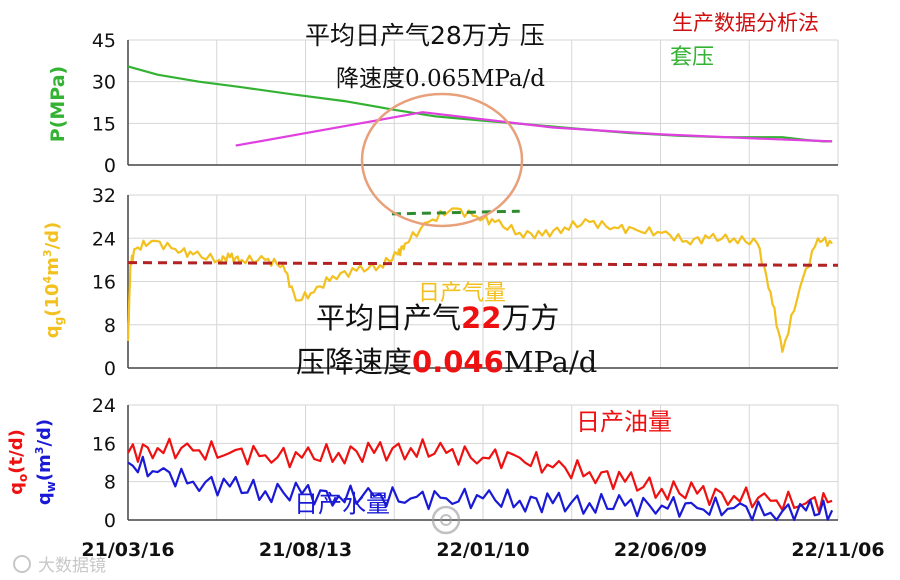 The image size is (900, 580). What do you see at coordinates (745, 23) in the screenshot?
I see `corner-title: 生产数据分析法` at bounding box center [745, 23].